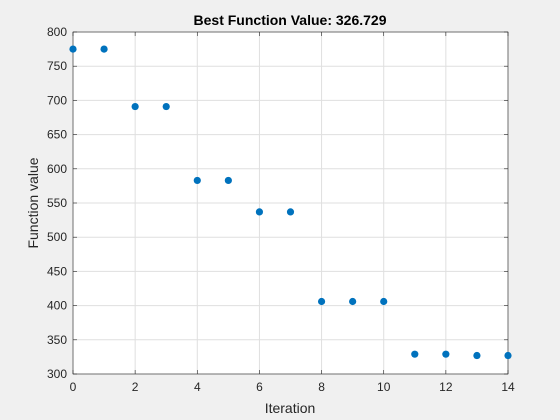  I want to click on y-tick-label: 450, so click(57, 271).